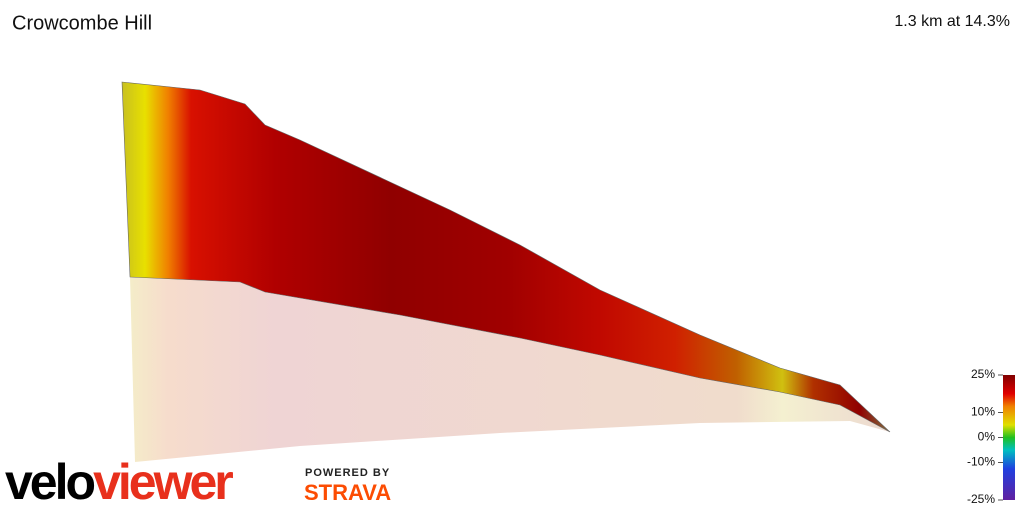 The height and width of the screenshot is (512, 1024). Describe the element at coordinates (163, 482) in the screenshot. I see `logo-viewer: viewer` at that location.